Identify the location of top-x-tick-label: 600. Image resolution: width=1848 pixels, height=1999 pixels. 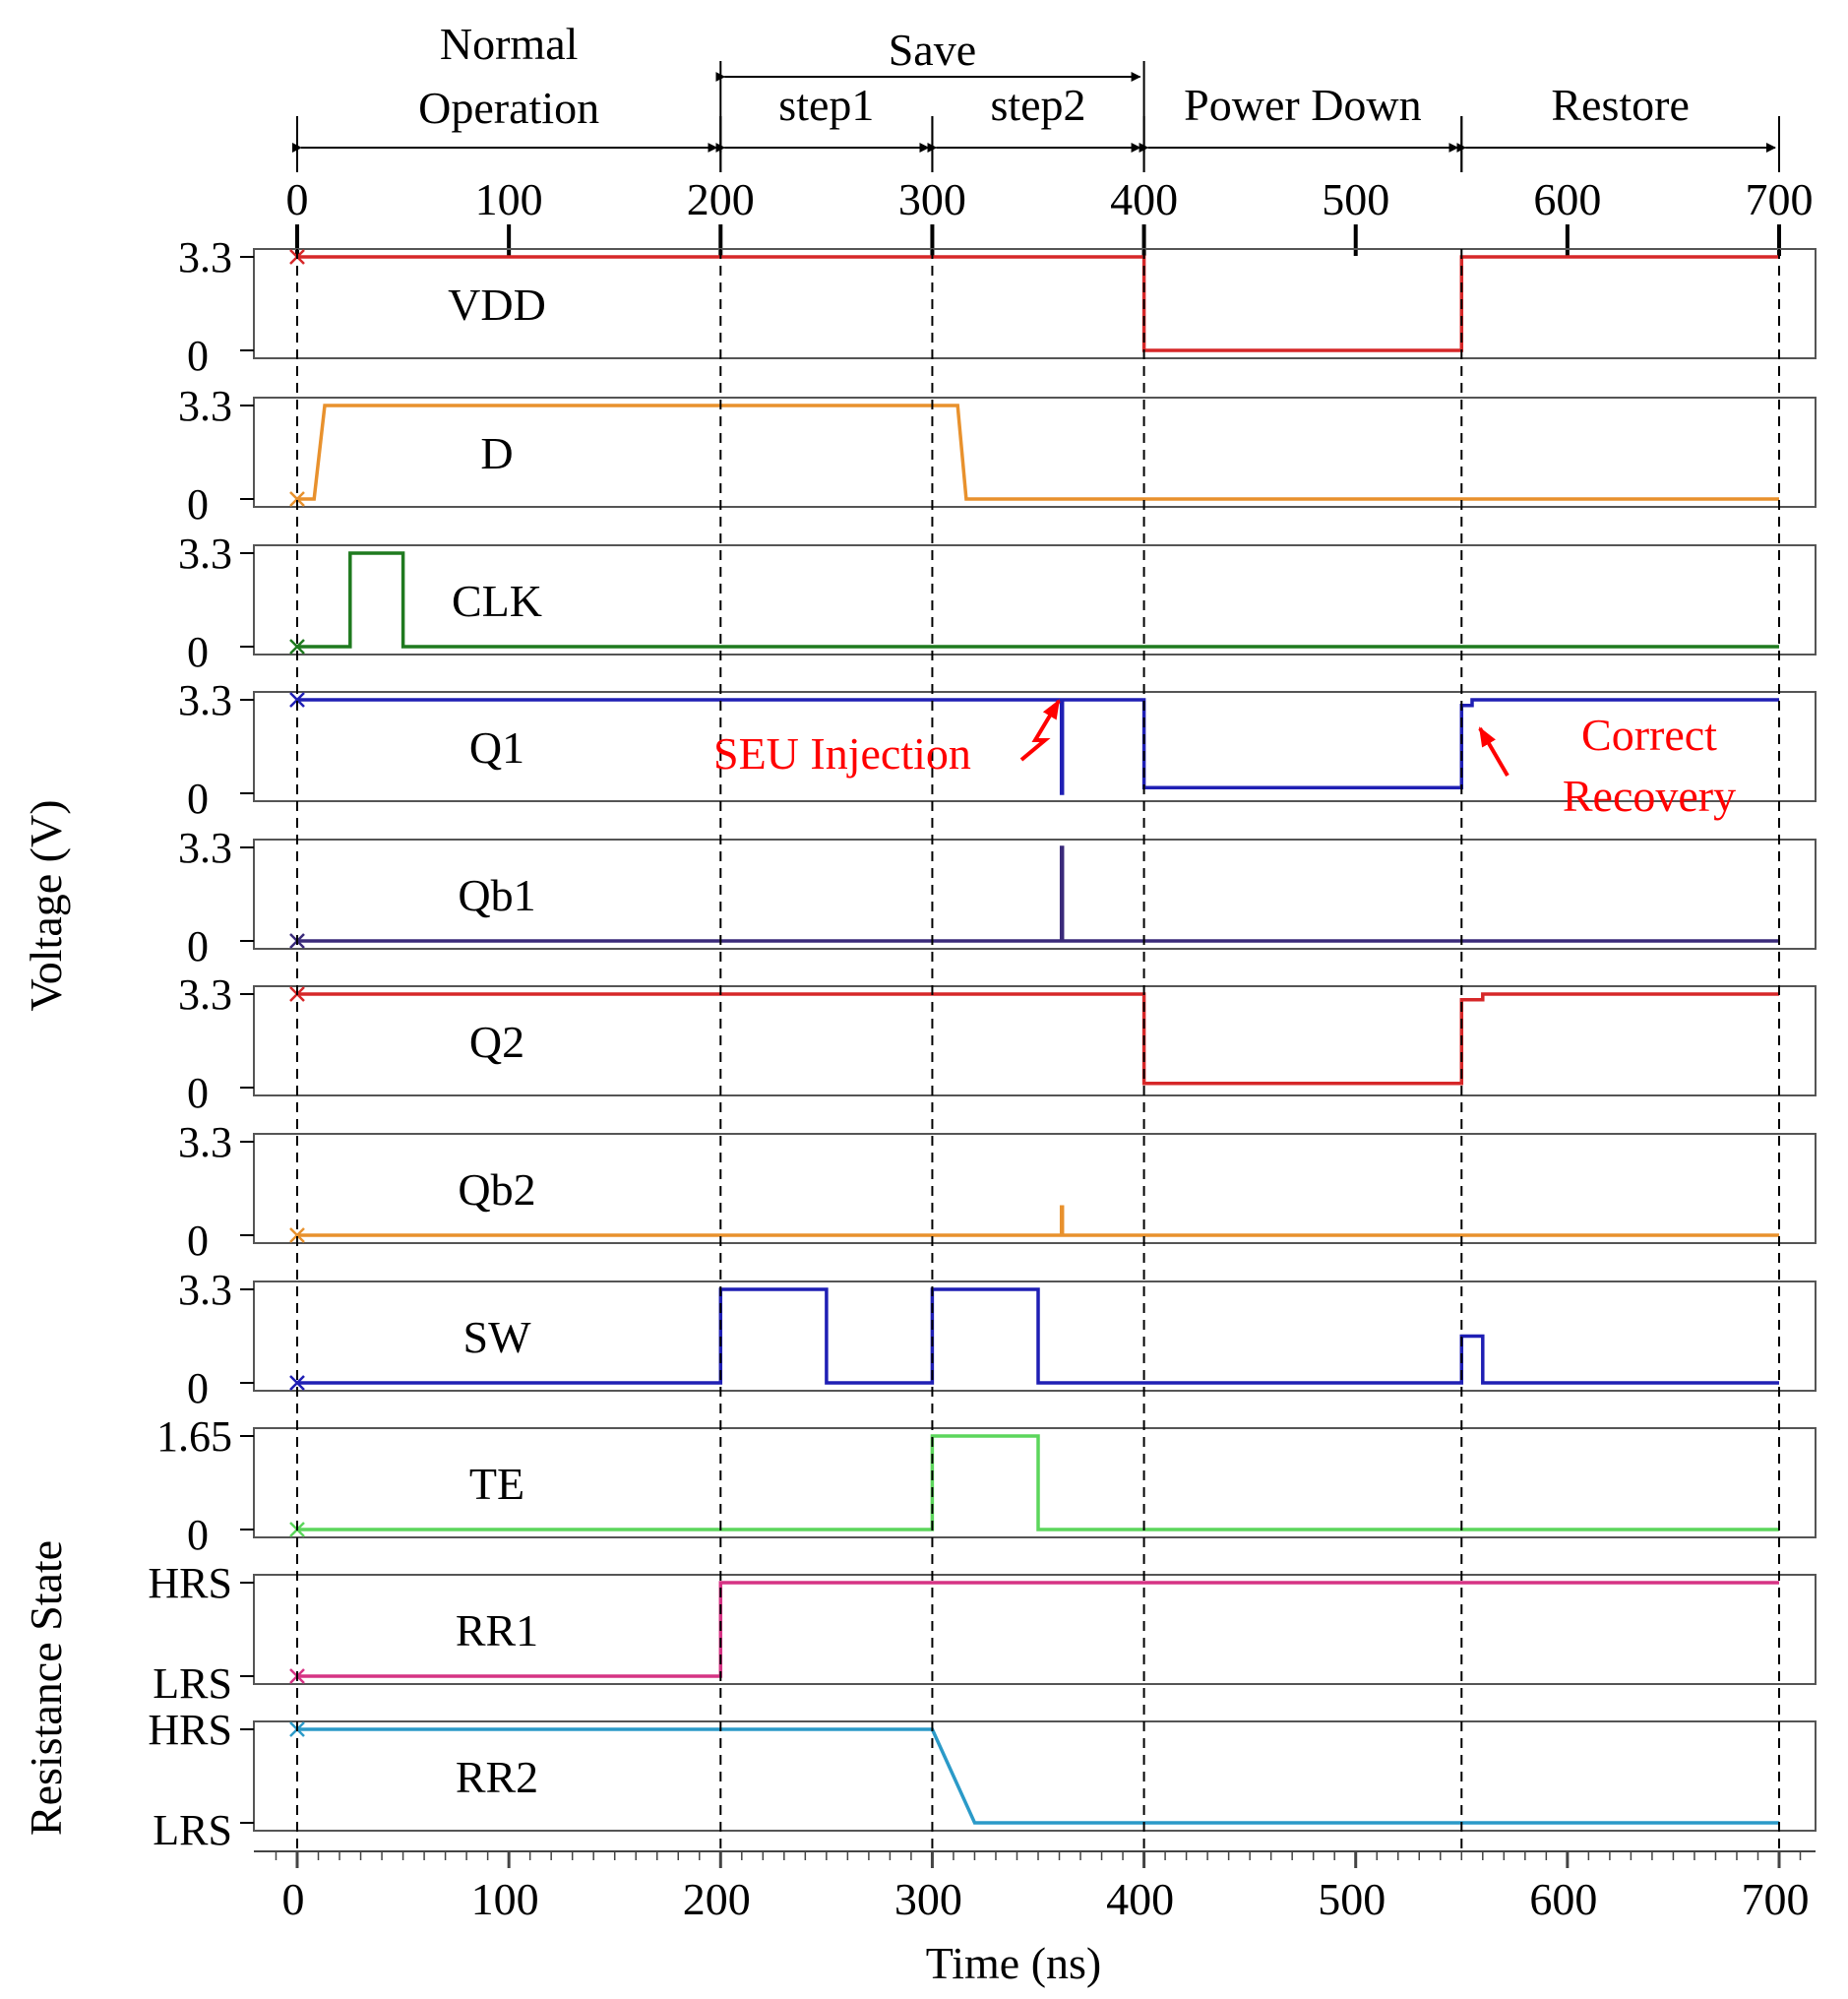
(1567, 199).